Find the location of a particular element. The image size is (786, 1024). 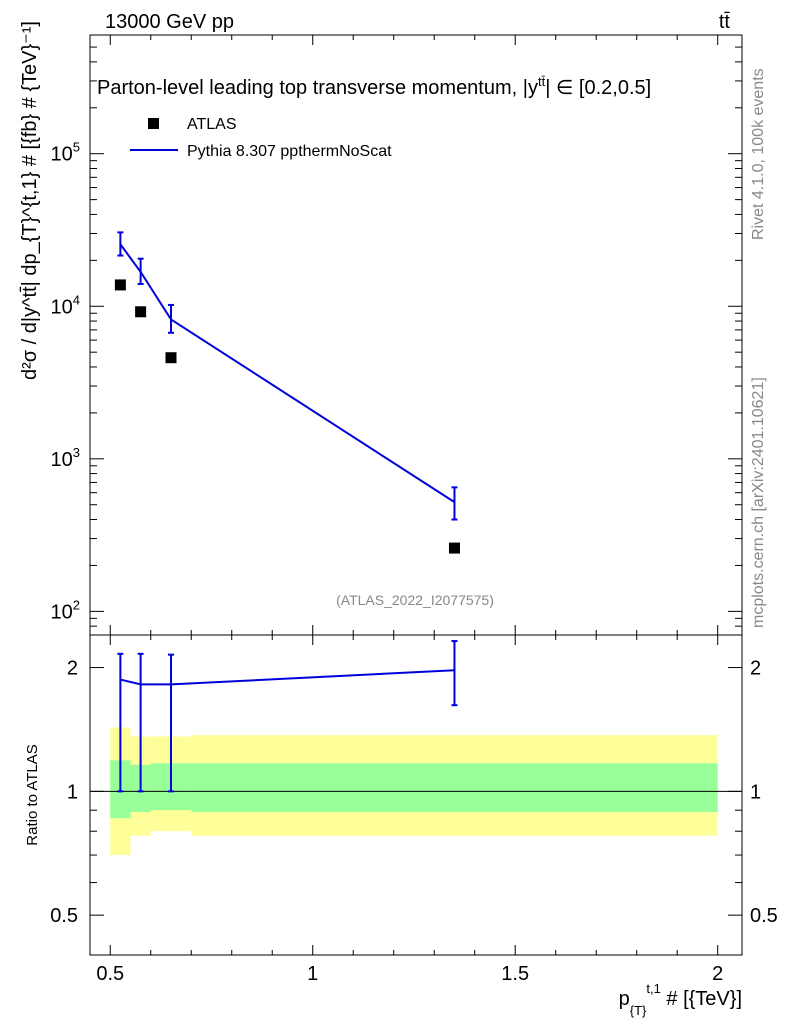

analysis-watermark: (ATLAS_2022_I2077575) is located at coordinates (415, 600).